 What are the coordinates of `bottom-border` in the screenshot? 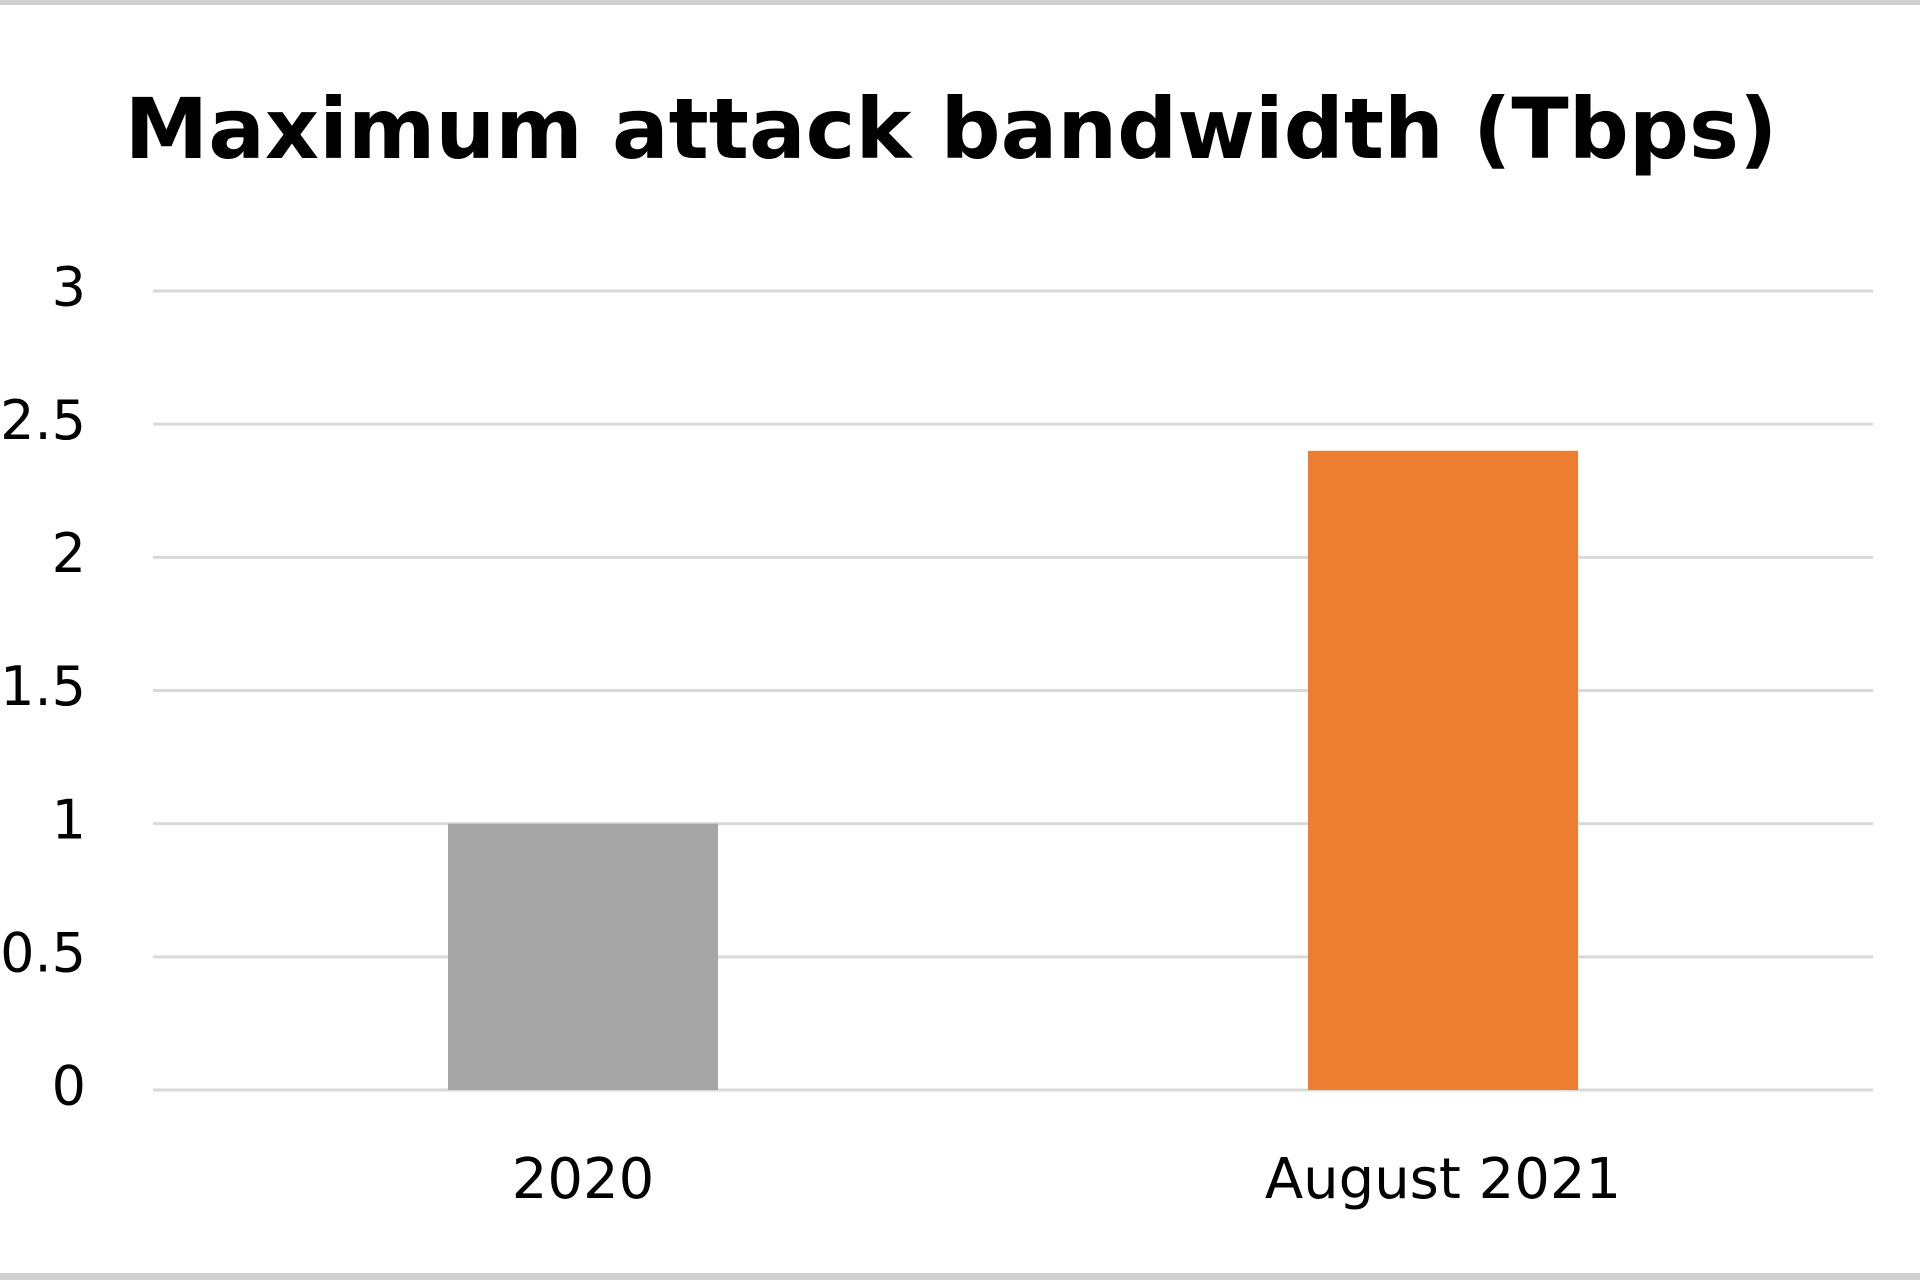 It's located at (960, 1276).